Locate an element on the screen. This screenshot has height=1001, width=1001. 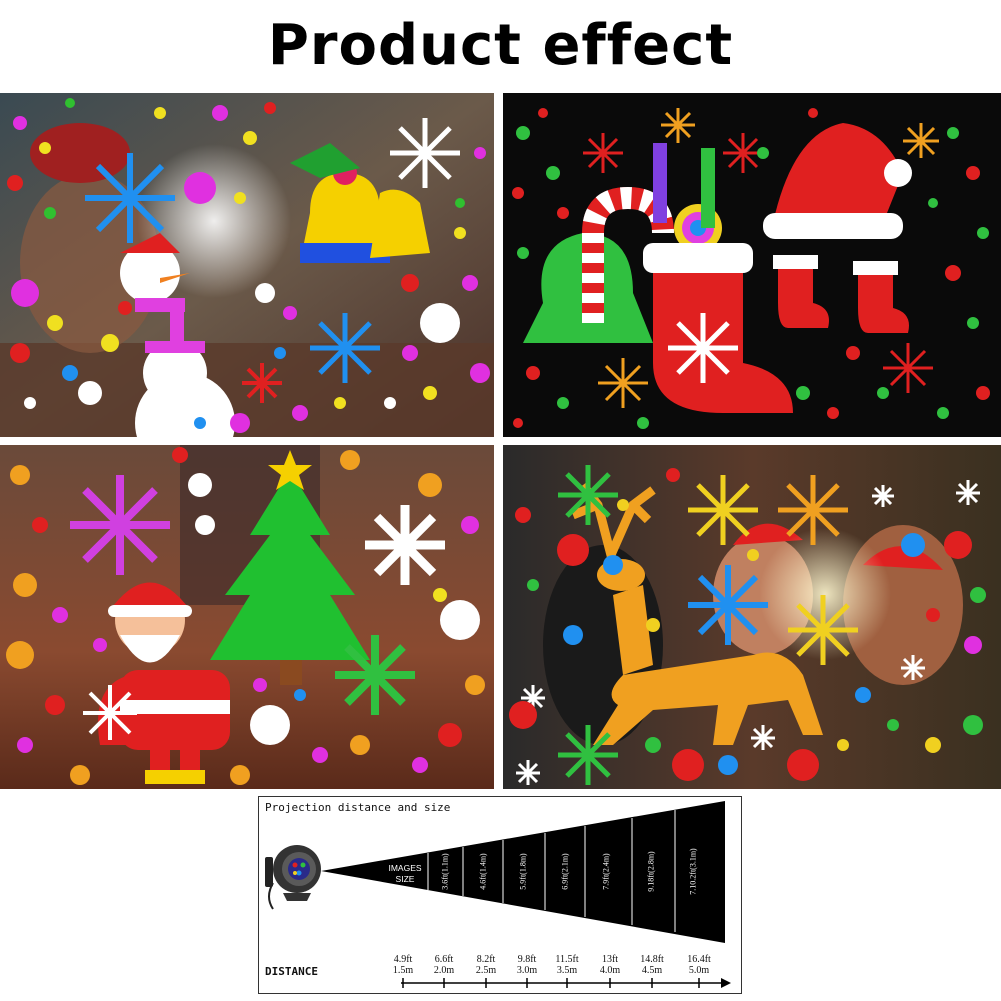
distance-tick-3: 8.2ft 2.5m is located at coordinates (486, 965).